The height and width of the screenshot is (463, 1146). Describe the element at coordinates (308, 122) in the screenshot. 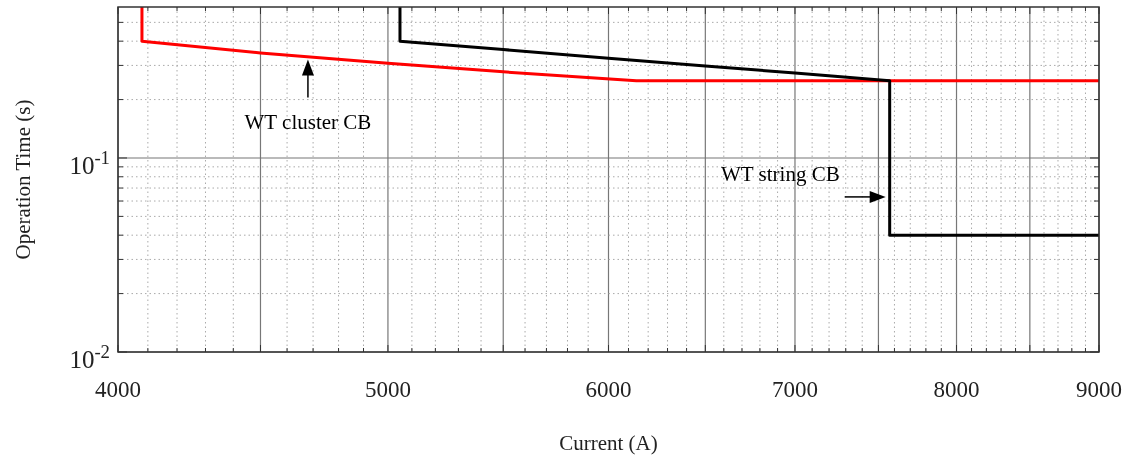

I see `annotation: WT cluster CB` at that location.